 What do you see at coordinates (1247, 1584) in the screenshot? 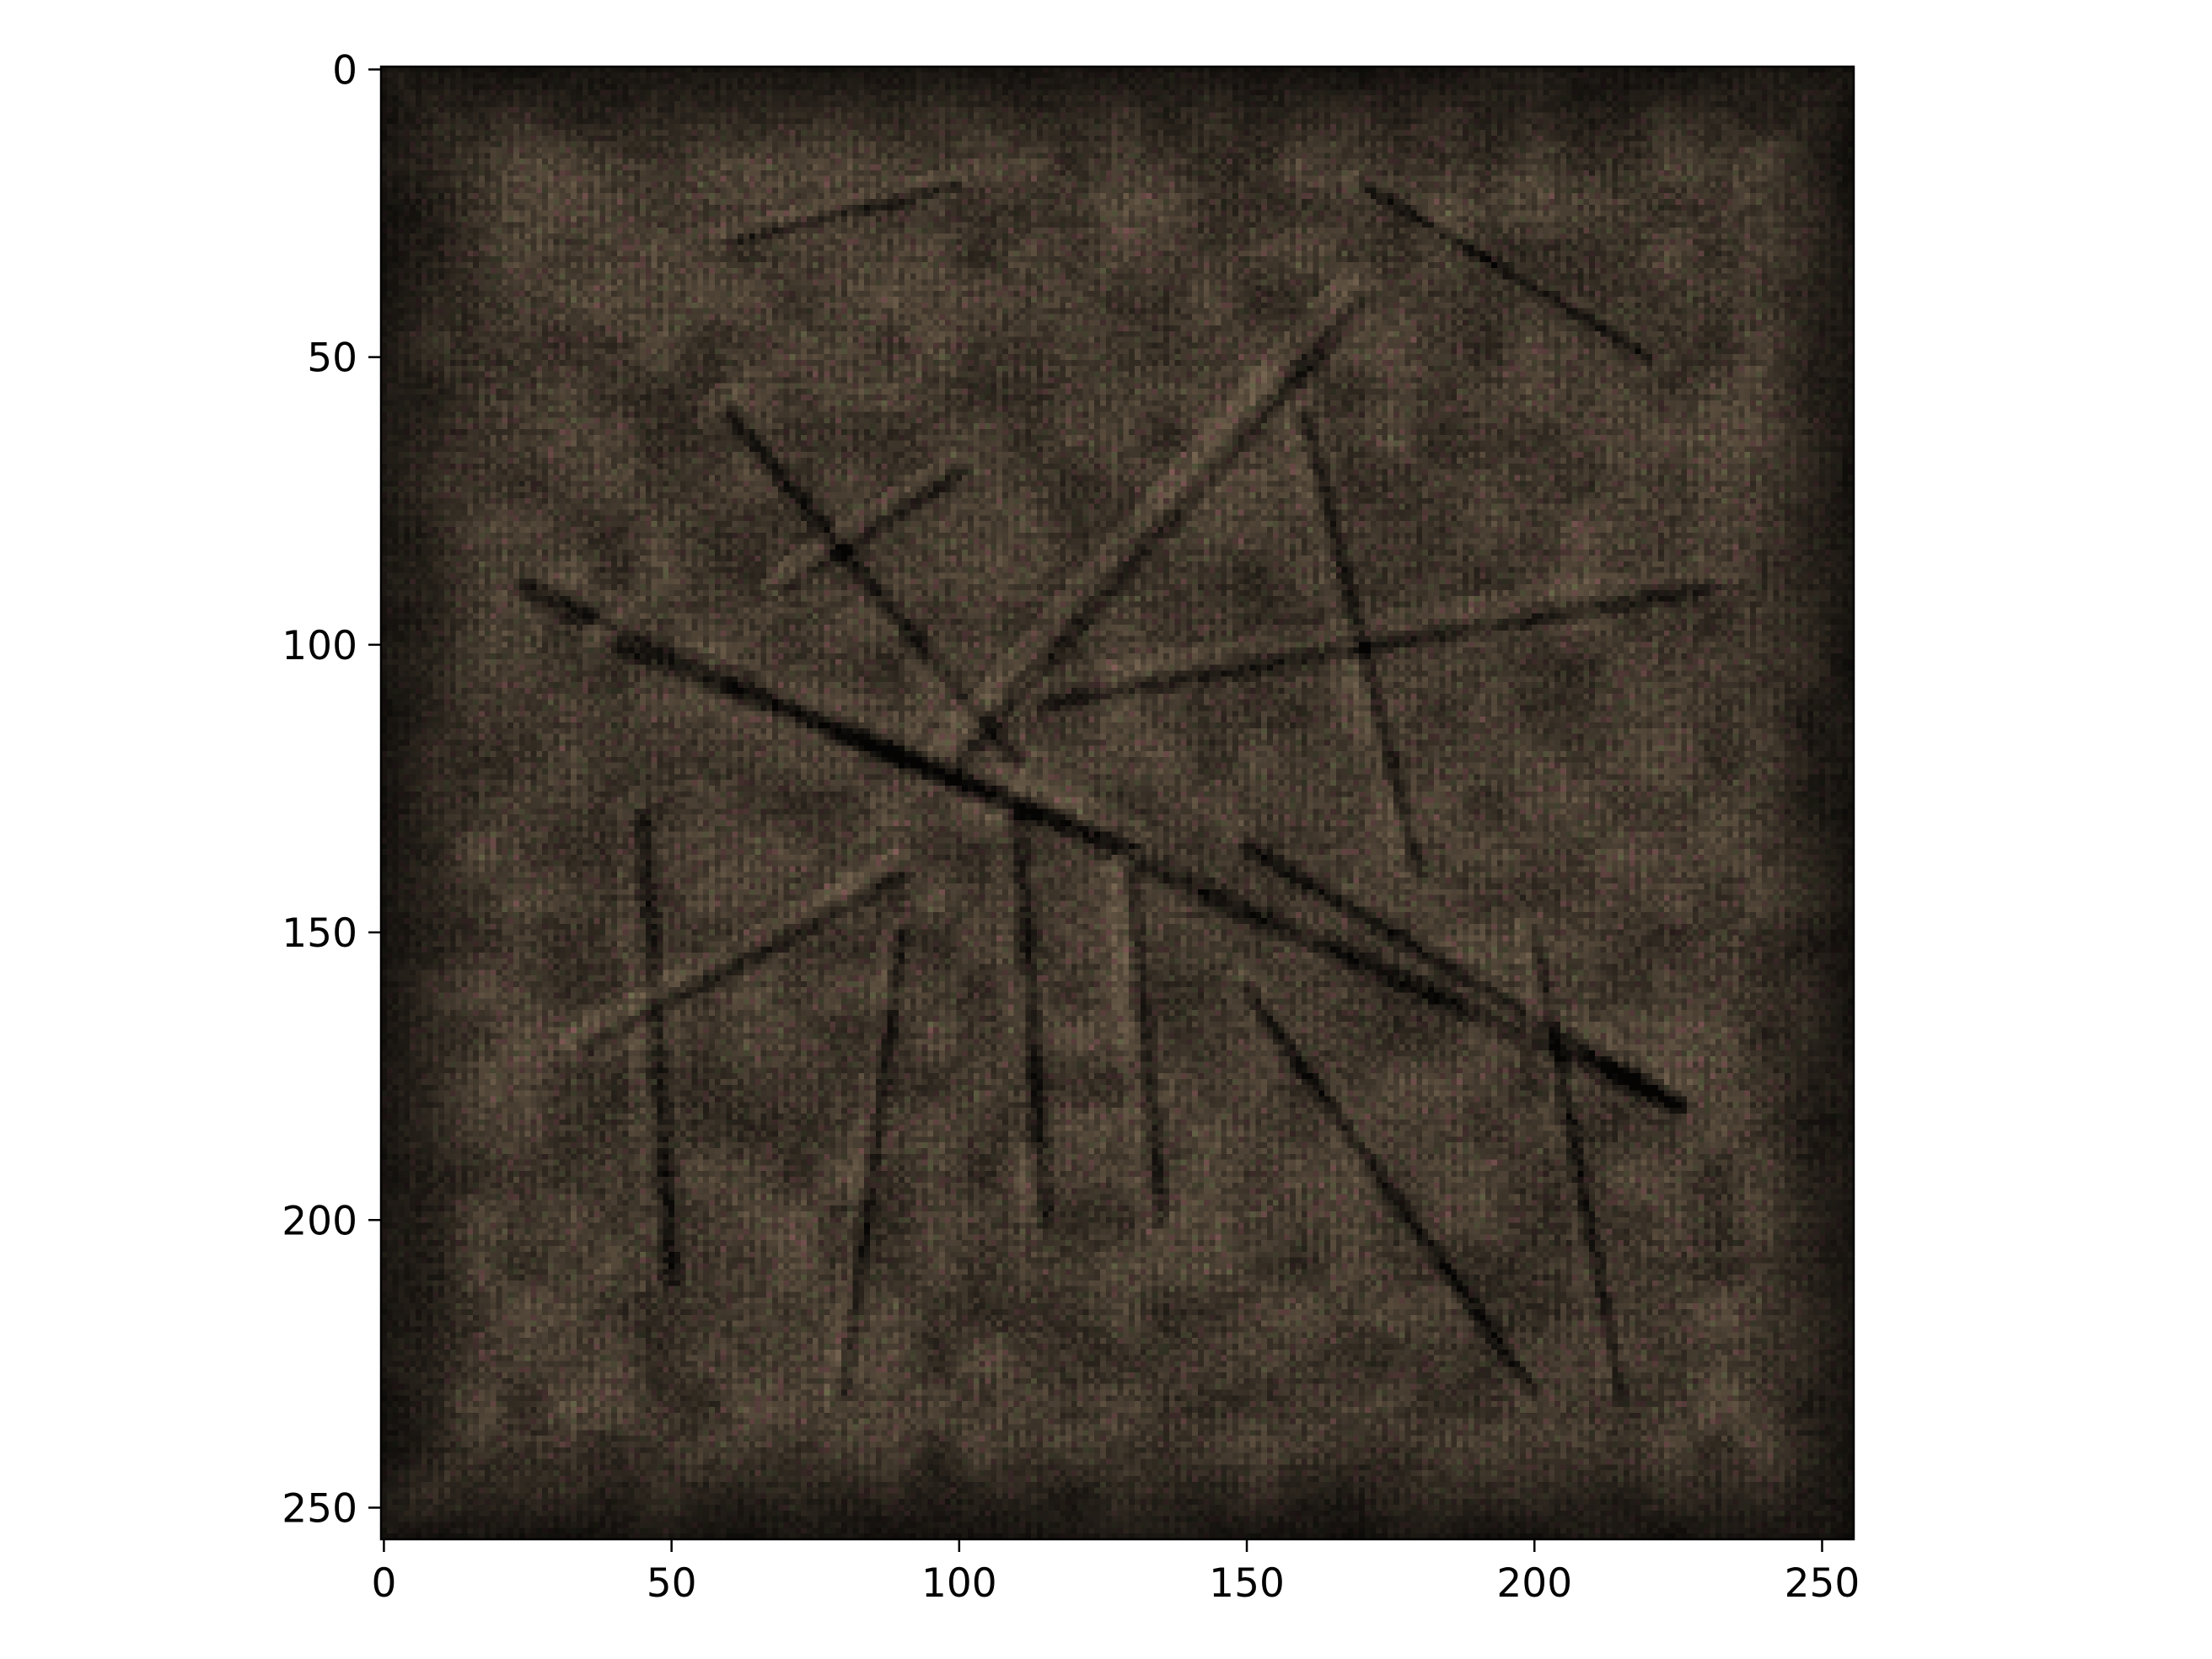
I see `x-tick-label: 150` at bounding box center [1247, 1584].